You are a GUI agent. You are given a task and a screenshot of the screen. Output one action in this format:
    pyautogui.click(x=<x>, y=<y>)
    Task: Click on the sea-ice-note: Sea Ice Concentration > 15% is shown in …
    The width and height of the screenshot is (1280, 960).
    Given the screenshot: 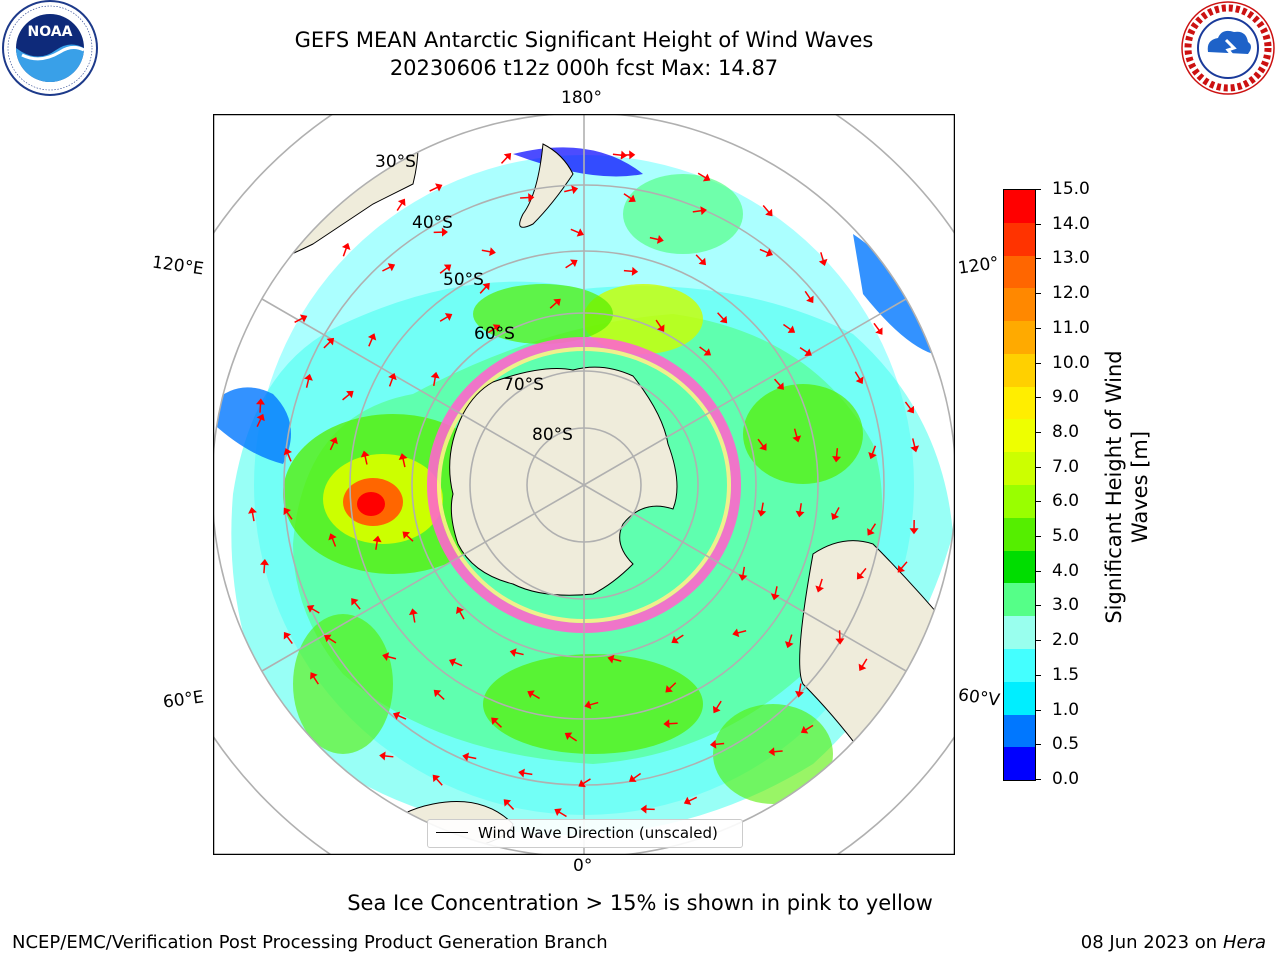 What is the action you would take?
    pyautogui.click(x=640, y=903)
    